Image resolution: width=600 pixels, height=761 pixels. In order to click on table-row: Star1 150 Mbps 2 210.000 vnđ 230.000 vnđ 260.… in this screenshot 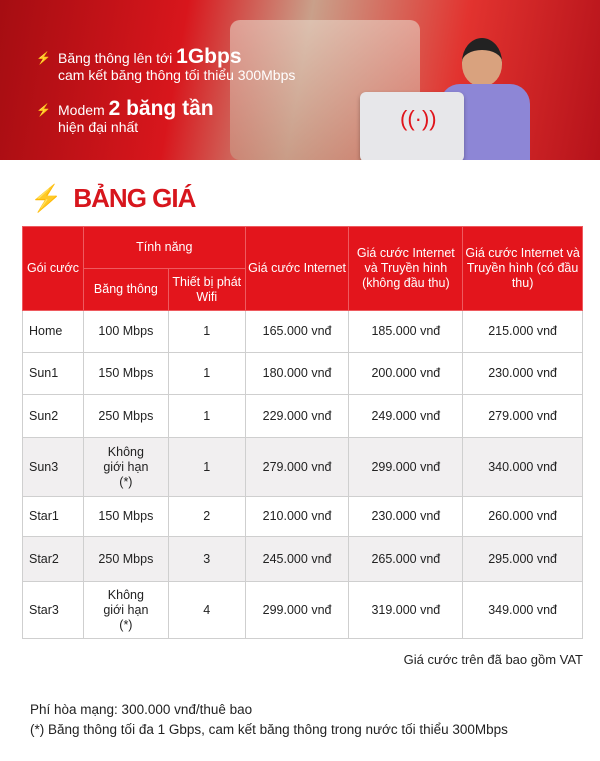, I will do `click(302, 516)`.